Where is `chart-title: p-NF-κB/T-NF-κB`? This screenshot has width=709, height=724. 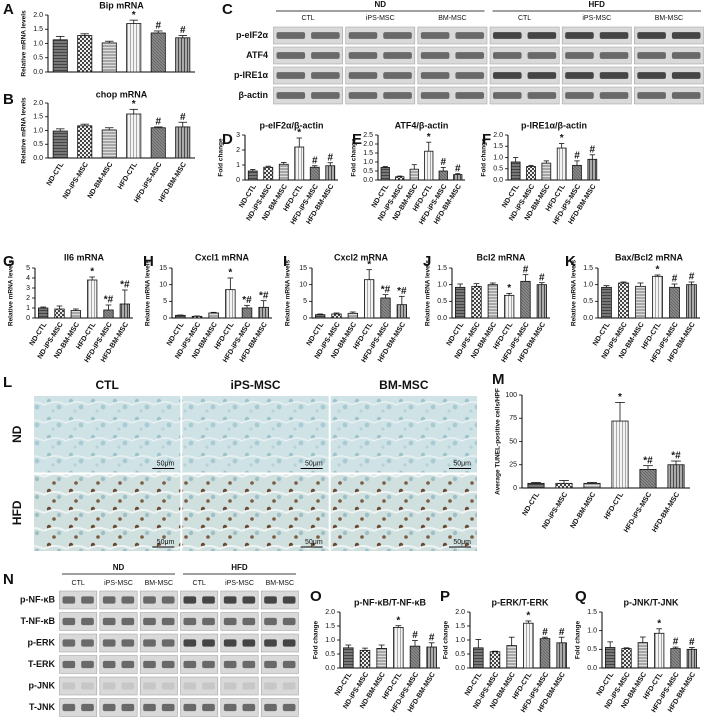 chart-title: p-NF-κB/T-NF-κB is located at coordinates (390, 602).